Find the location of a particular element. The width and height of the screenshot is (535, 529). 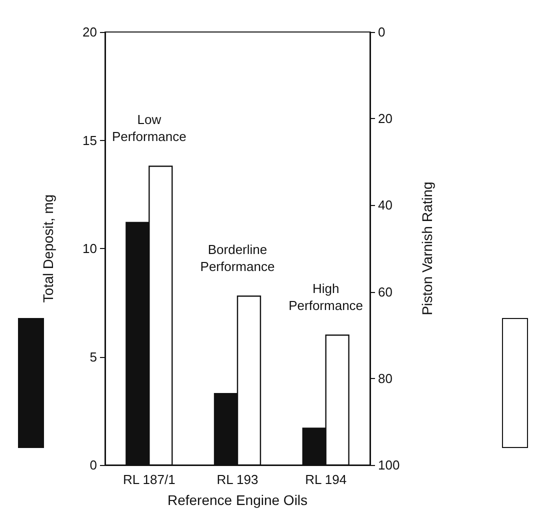

y2-tick-label: 60 is located at coordinates (385, 292).